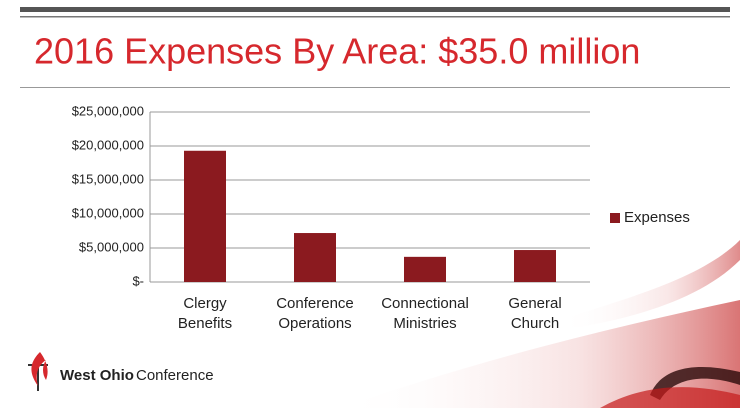  What do you see at coordinates (657, 217) in the screenshot?
I see `legend-label: Expenses` at bounding box center [657, 217].